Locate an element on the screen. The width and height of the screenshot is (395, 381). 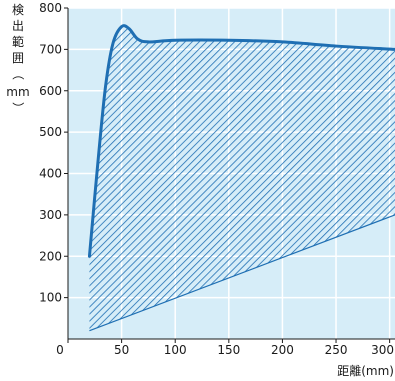
x-tick-label-300: 300 is located at coordinates (382, 350).